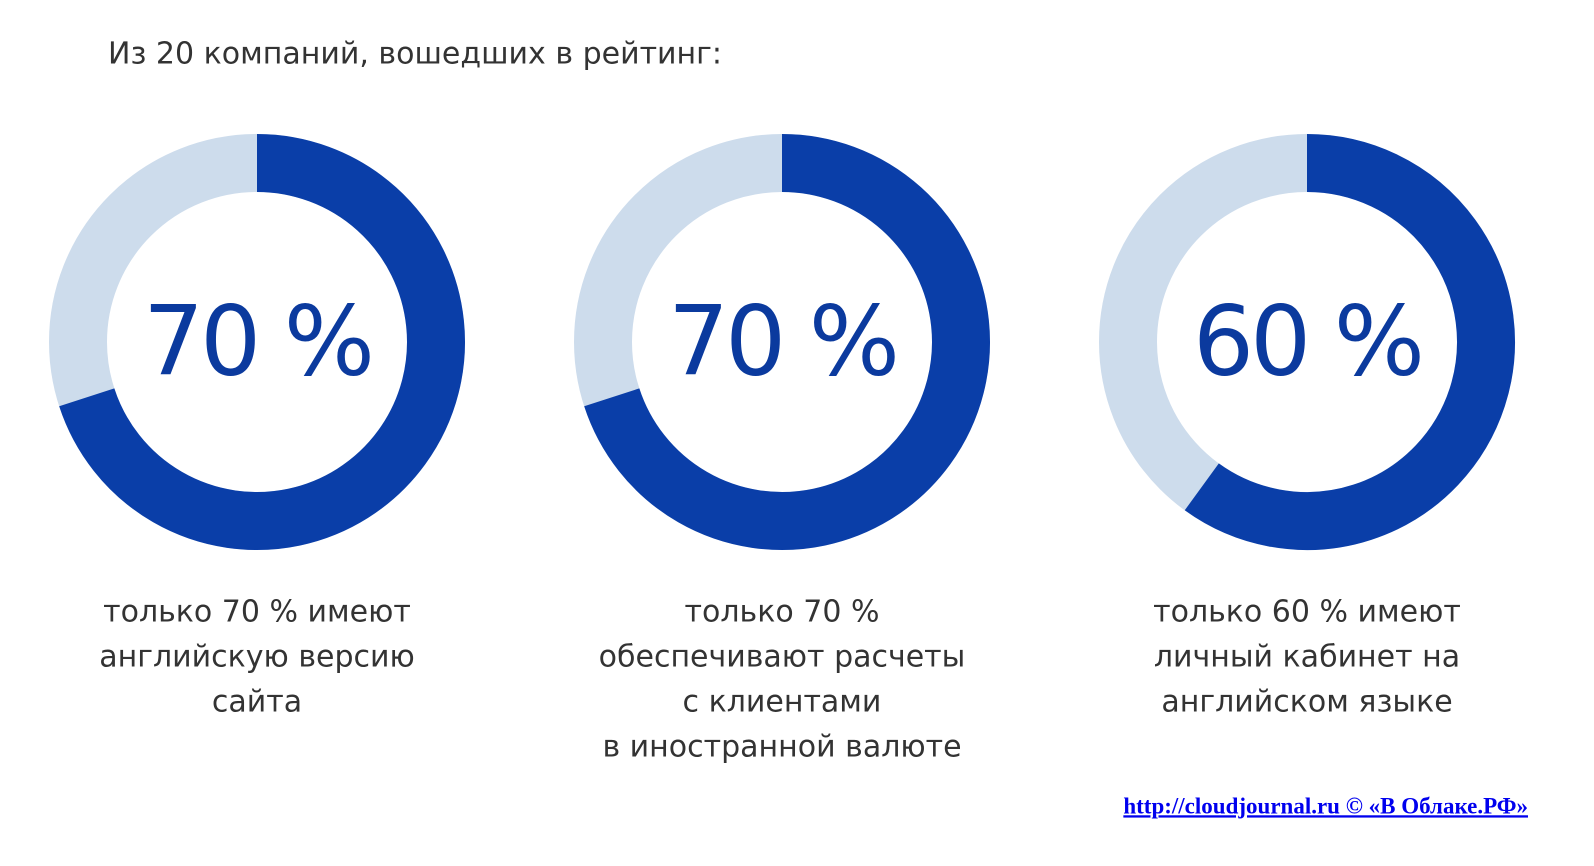 The width and height of the screenshot is (1594, 866). Describe the element at coordinates (782, 702) in the screenshot. I see `caption-line: с клиентами` at that location.